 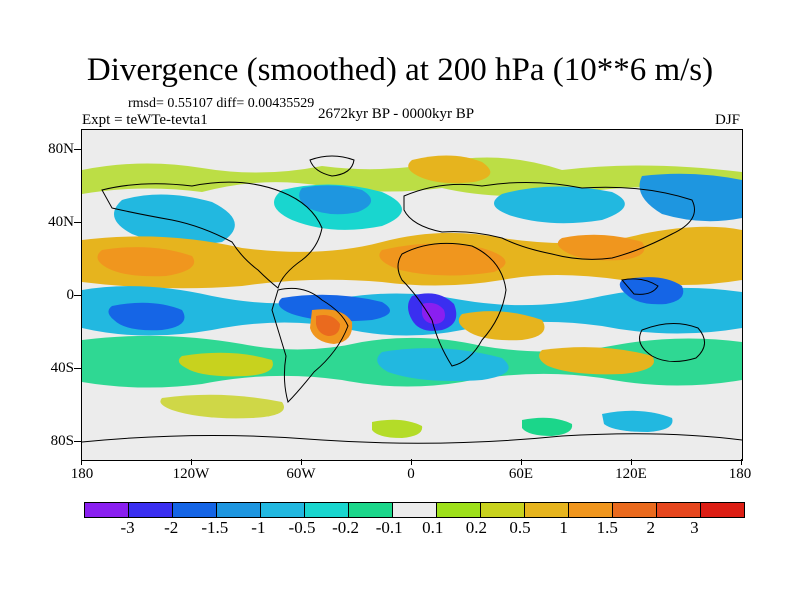 I want to click on colorbar-label: 1, so click(x=563, y=527).